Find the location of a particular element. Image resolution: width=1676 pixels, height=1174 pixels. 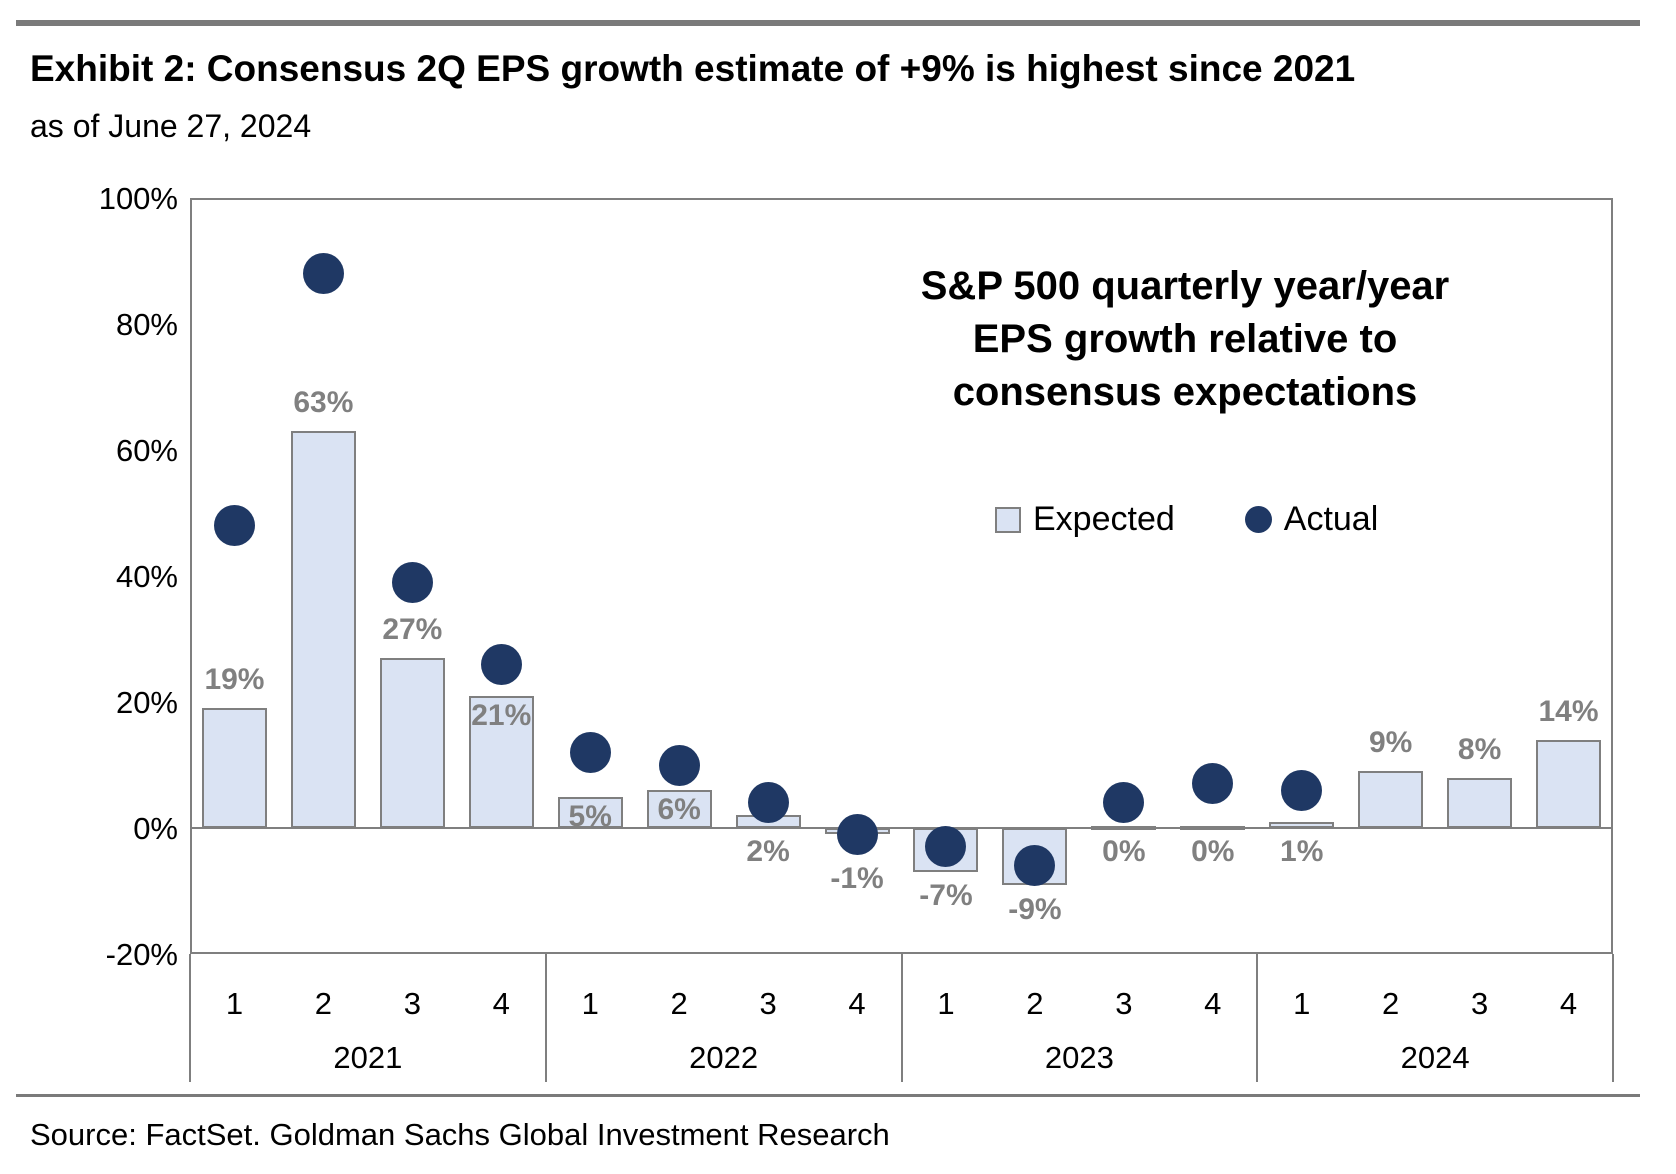

actual-dot-2023-q3 is located at coordinates (1124, 803).